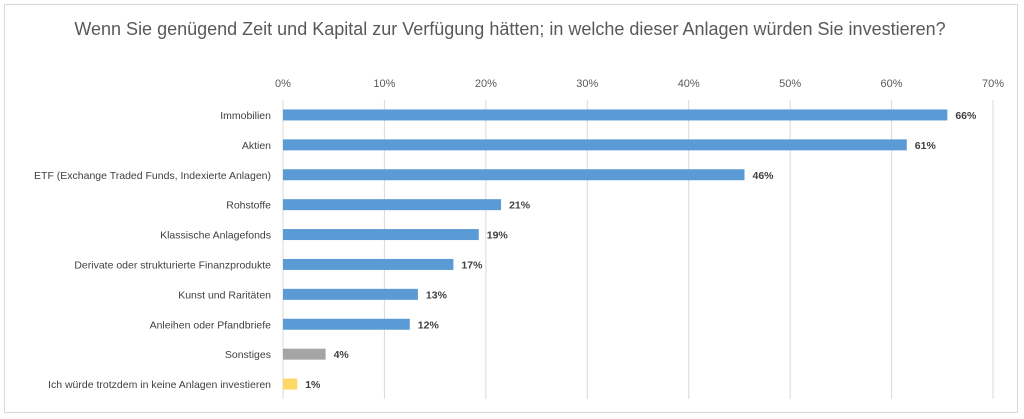  What do you see at coordinates (429, 325) in the screenshot?
I see `data-label: 12%` at bounding box center [429, 325].